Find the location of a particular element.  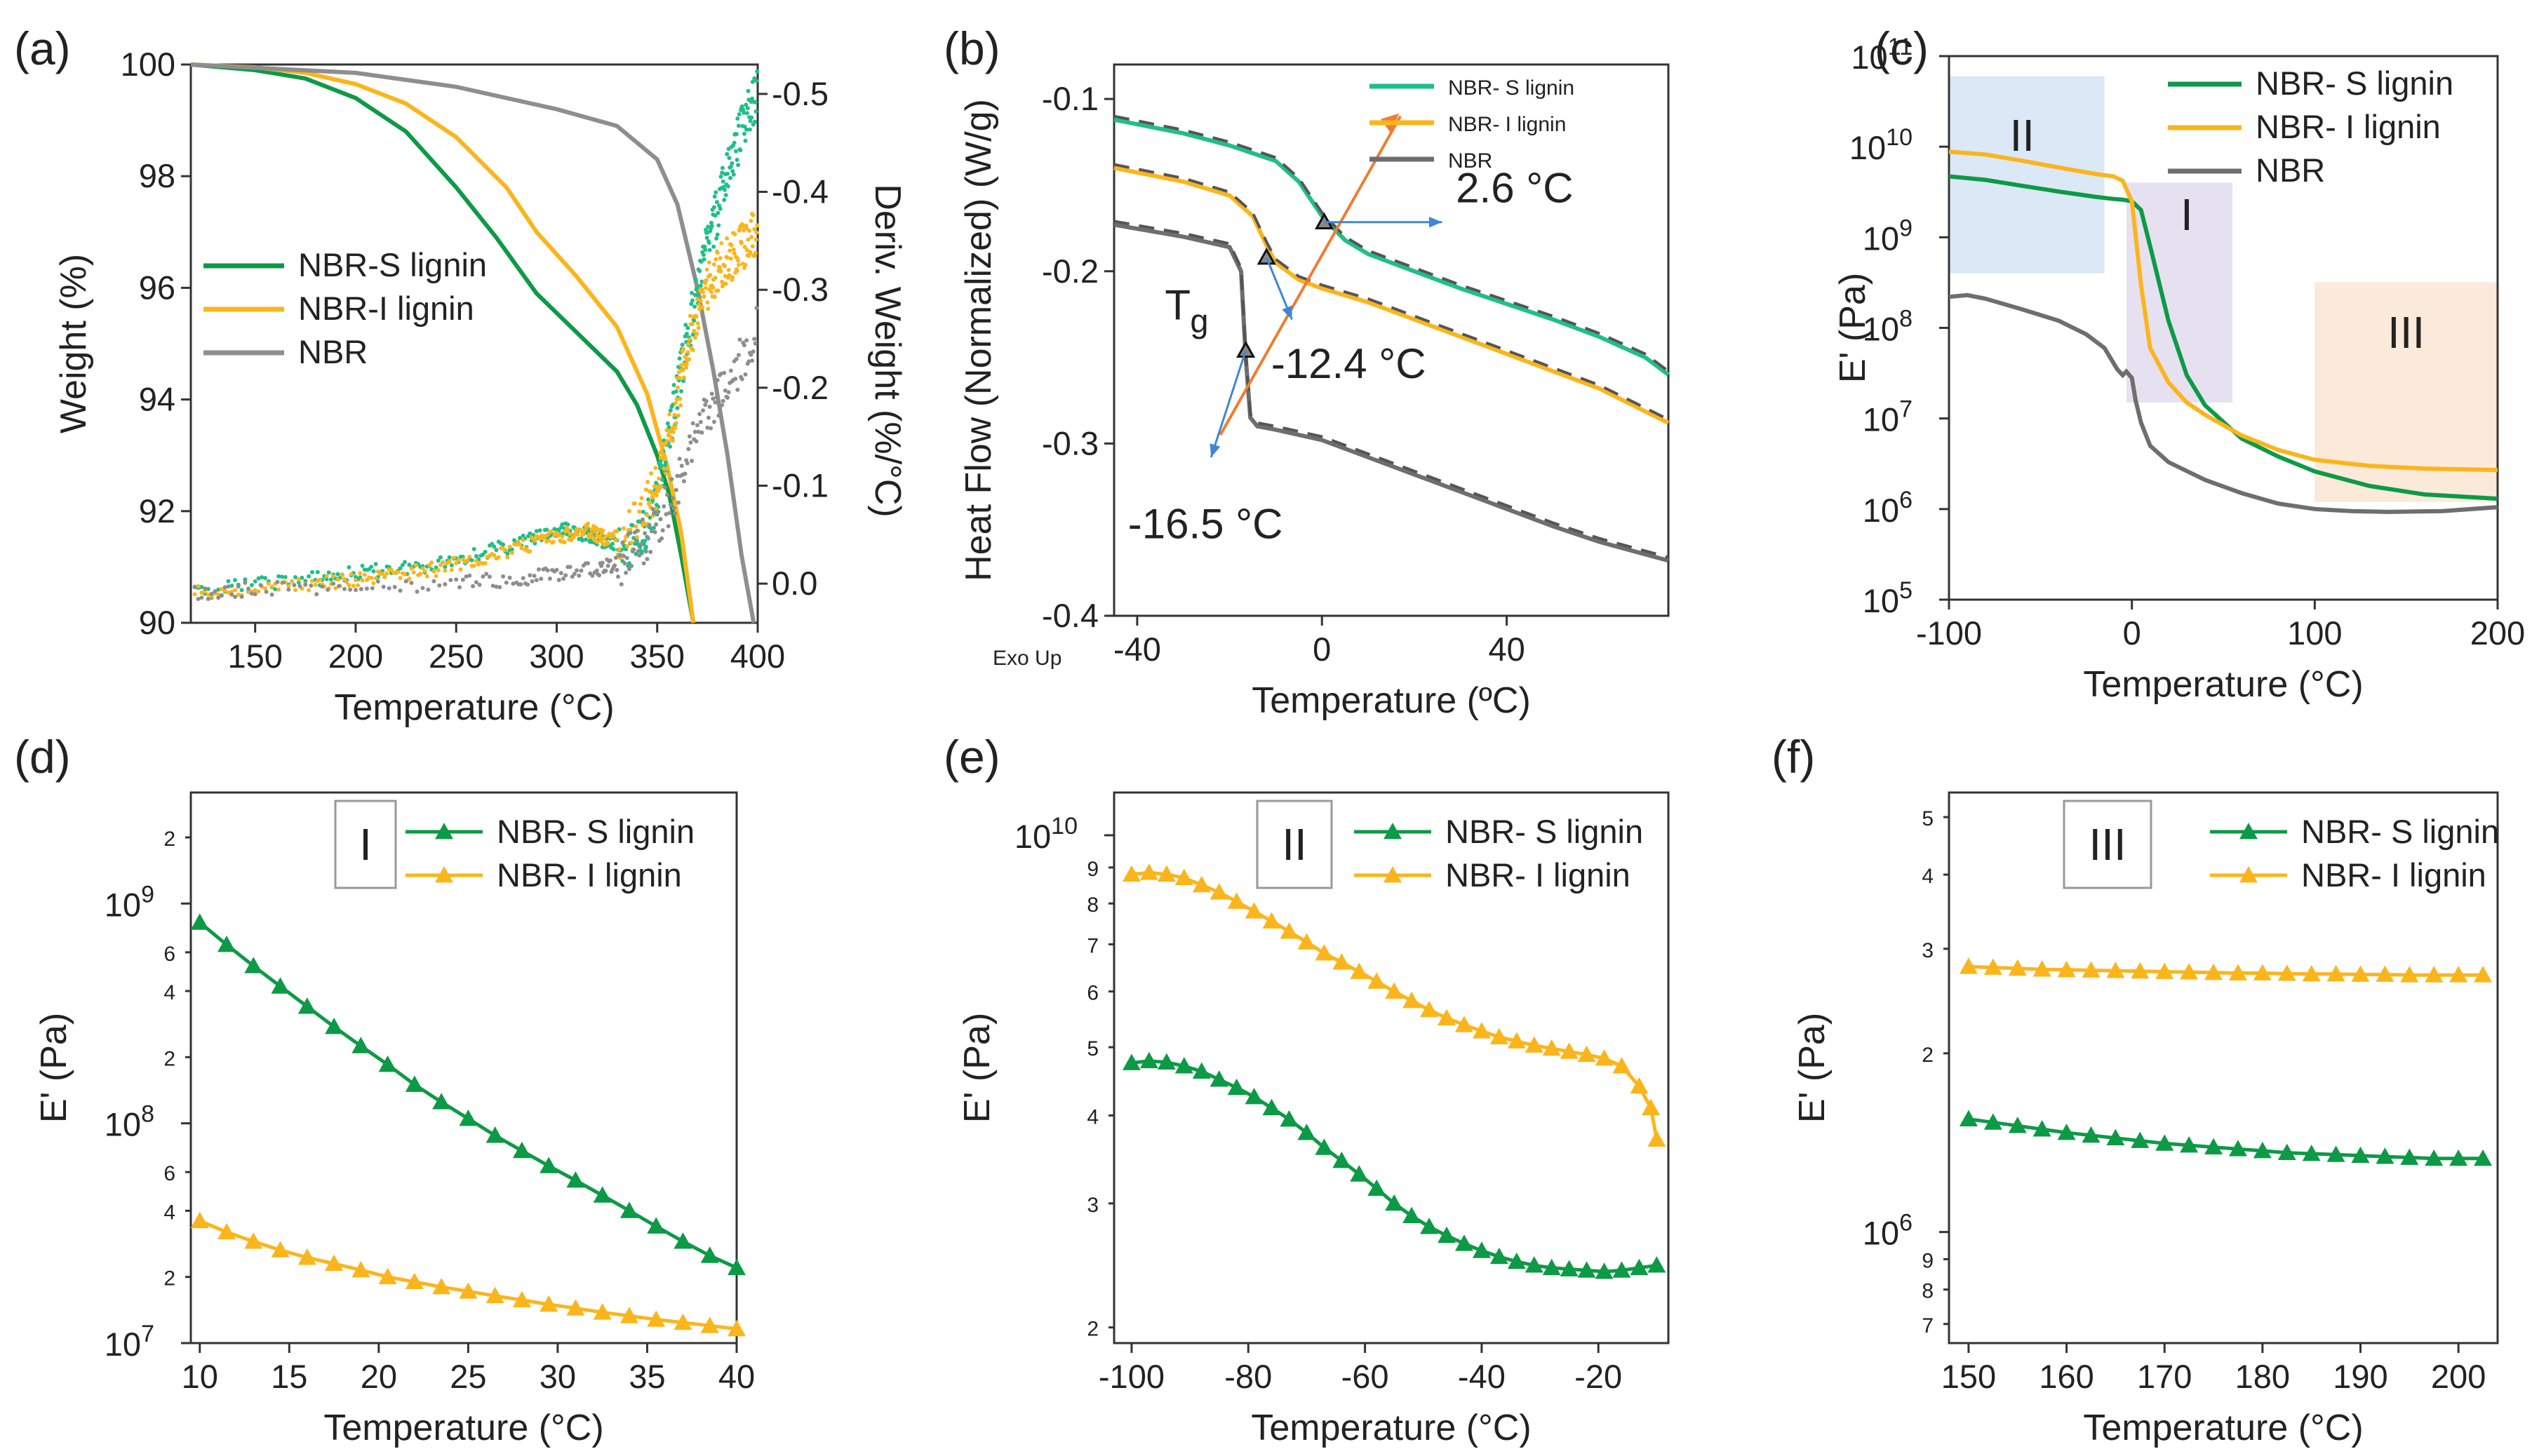

x-tick-label: 35 is located at coordinates (647, 1376).